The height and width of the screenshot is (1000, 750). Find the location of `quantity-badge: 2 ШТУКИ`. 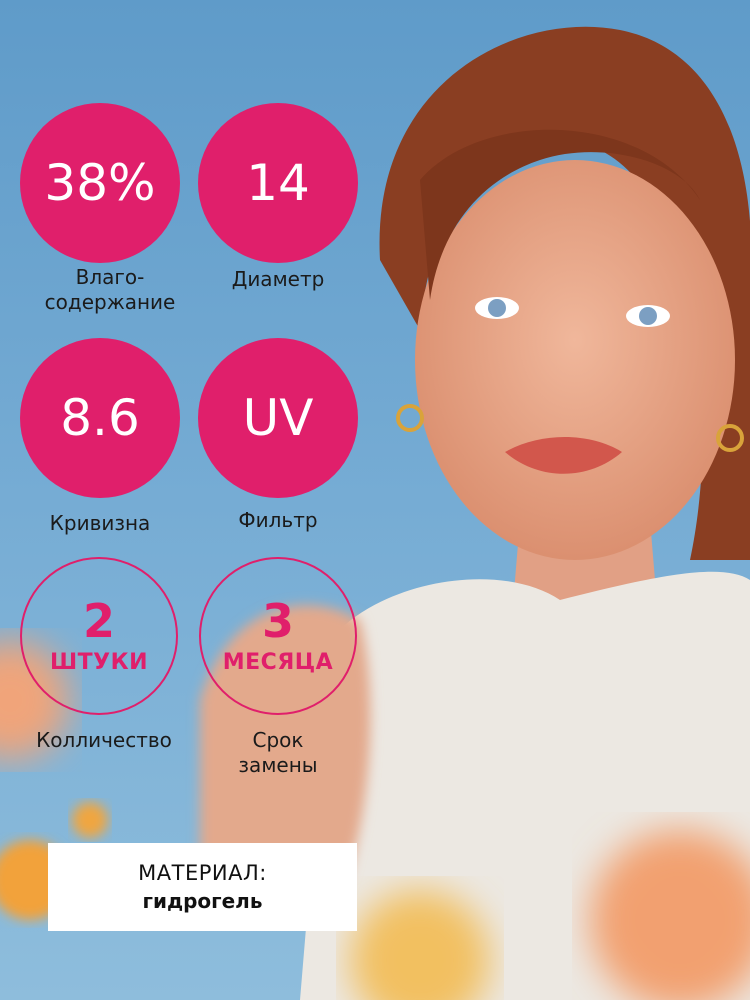

quantity-badge: 2 ШТУКИ is located at coordinates (99, 636).